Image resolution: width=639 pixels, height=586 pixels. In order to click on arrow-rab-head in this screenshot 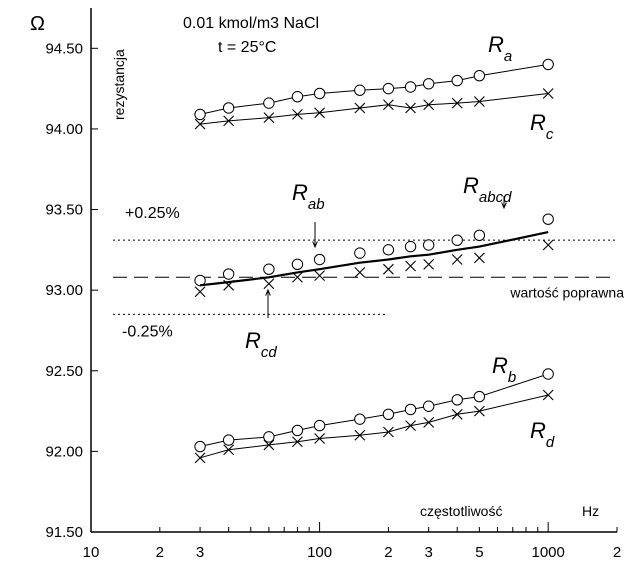, I will do `click(315, 245)`.